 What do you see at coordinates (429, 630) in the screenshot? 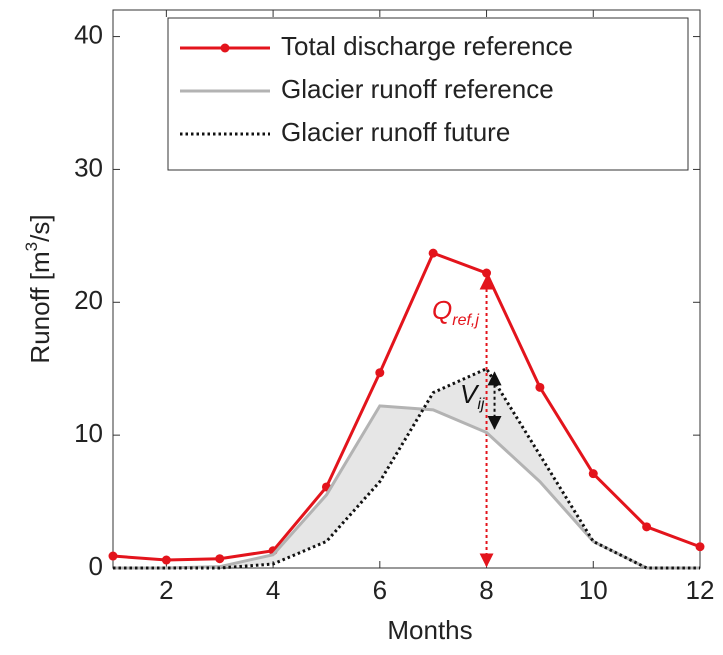
I see `x-axis-label: Months` at bounding box center [429, 630].